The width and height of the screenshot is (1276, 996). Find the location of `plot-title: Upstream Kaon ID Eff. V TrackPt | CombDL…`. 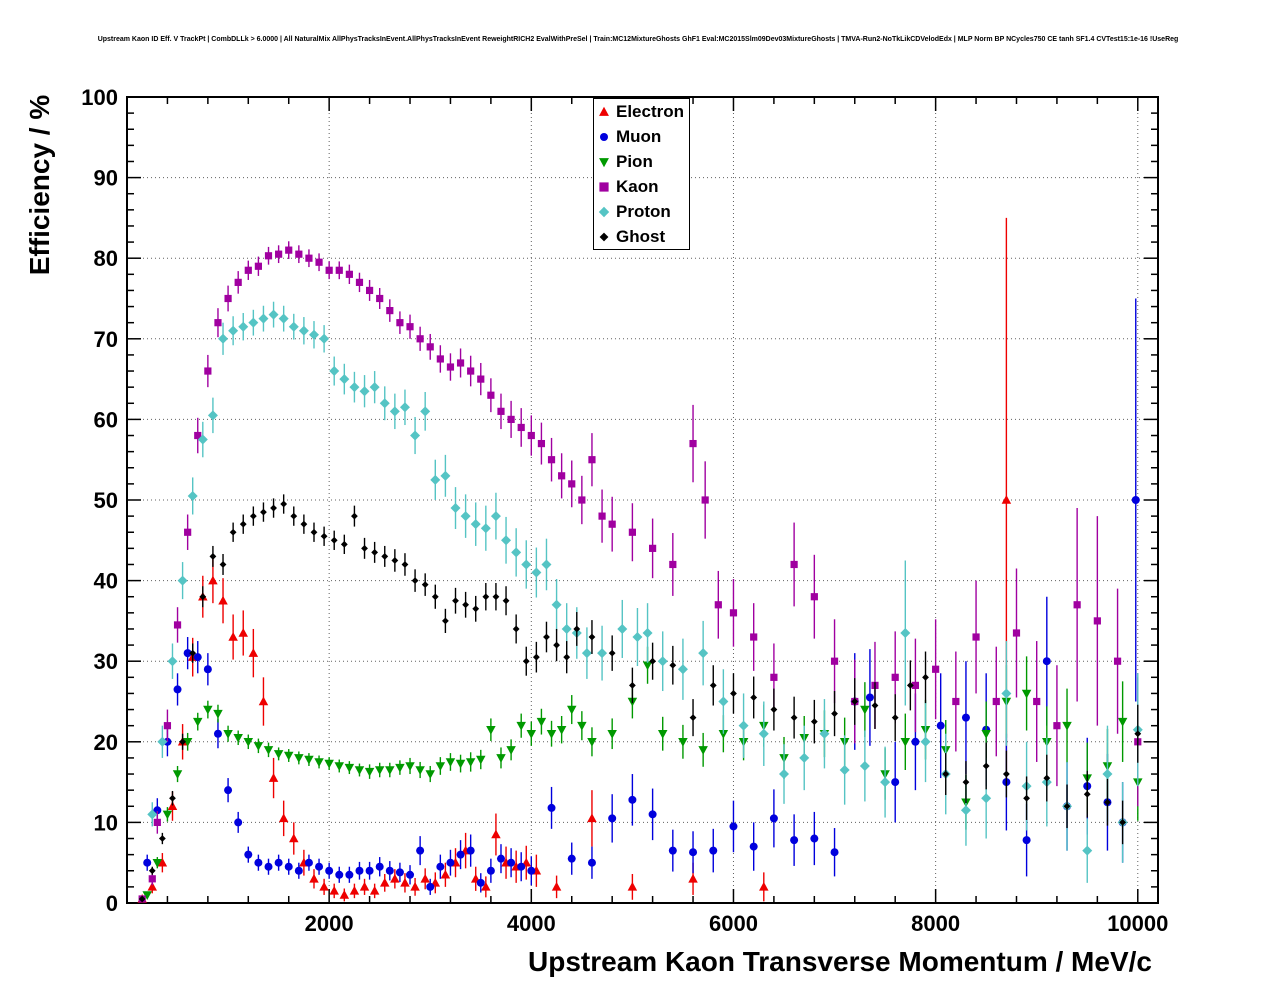

plot-title: Upstream Kaon ID Eff. V TrackPt | CombDL… is located at coordinates (638, 39).